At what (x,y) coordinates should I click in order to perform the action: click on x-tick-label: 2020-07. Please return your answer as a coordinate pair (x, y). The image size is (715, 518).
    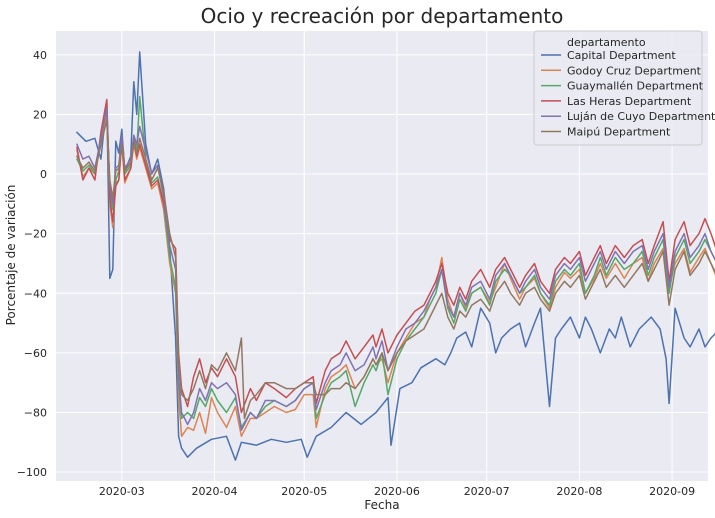
    Looking at the image, I should click on (487, 491).